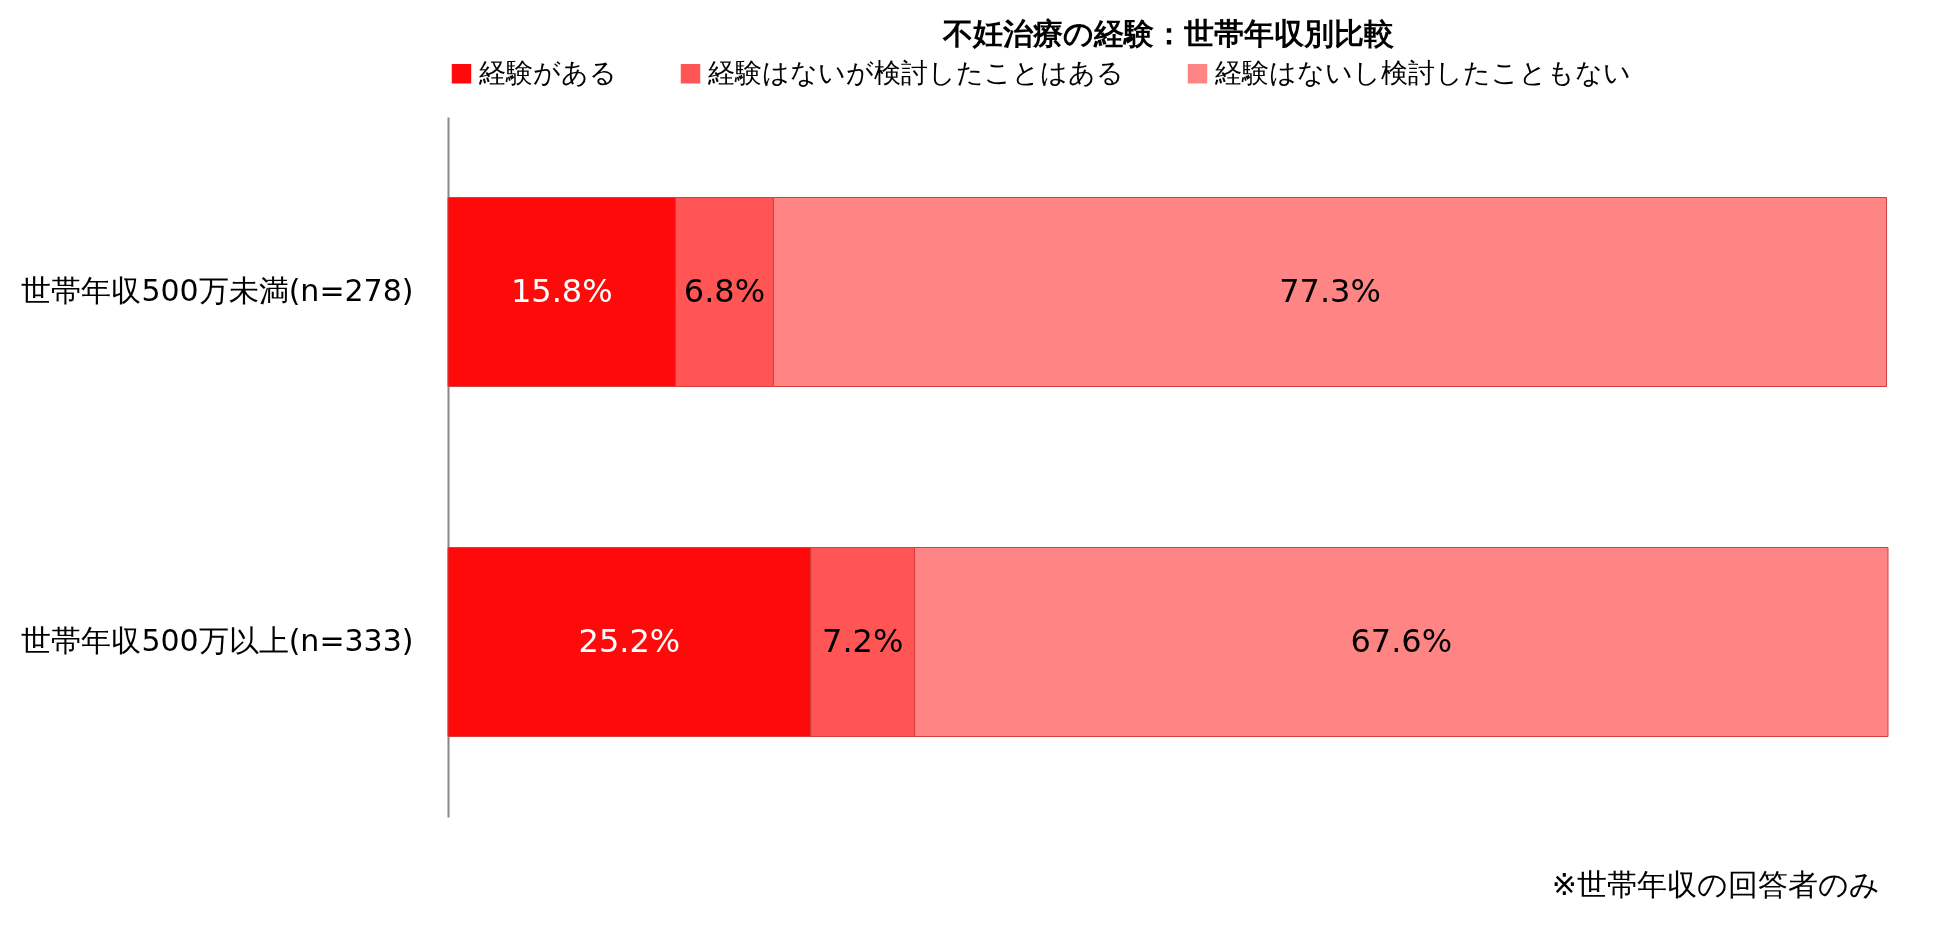 The image size is (1950, 934). Describe the element at coordinates (1330, 291) in the screenshot. I see `data-label: 77.3%` at that location.